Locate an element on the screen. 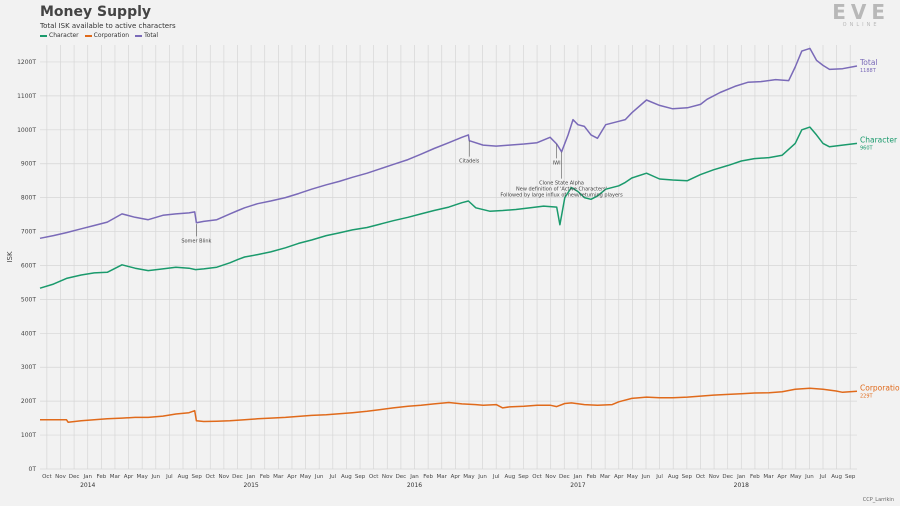 This screenshot has height=506, width=900. x-year-label: 2015 is located at coordinates (250, 485).